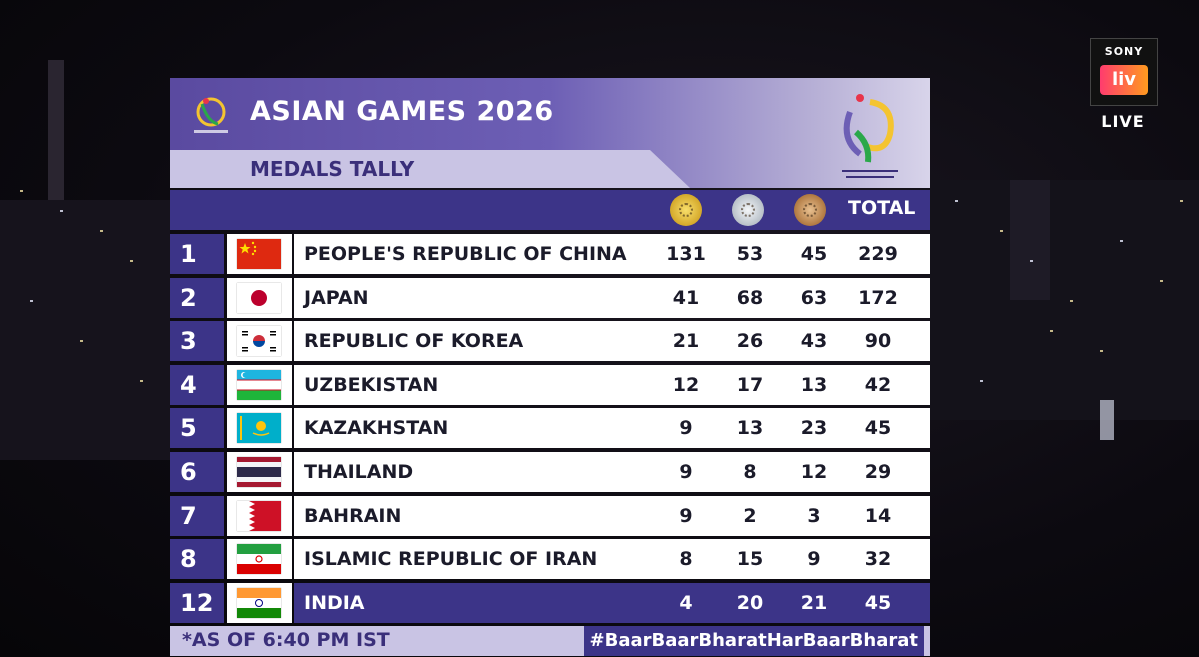 This screenshot has width=1199, height=657. I want to click on page-title: ASIAN GAMES 2026, so click(402, 111).